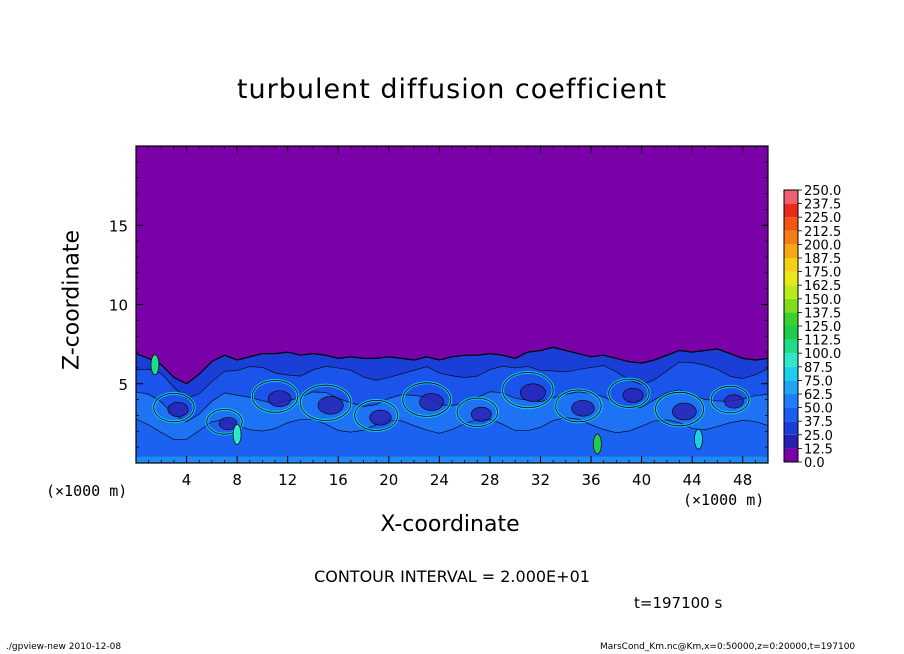  What do you see at coordinates (489, 480) in the screenshot?
I see `x-tick-label: 28` at bounding box center [489, 480].